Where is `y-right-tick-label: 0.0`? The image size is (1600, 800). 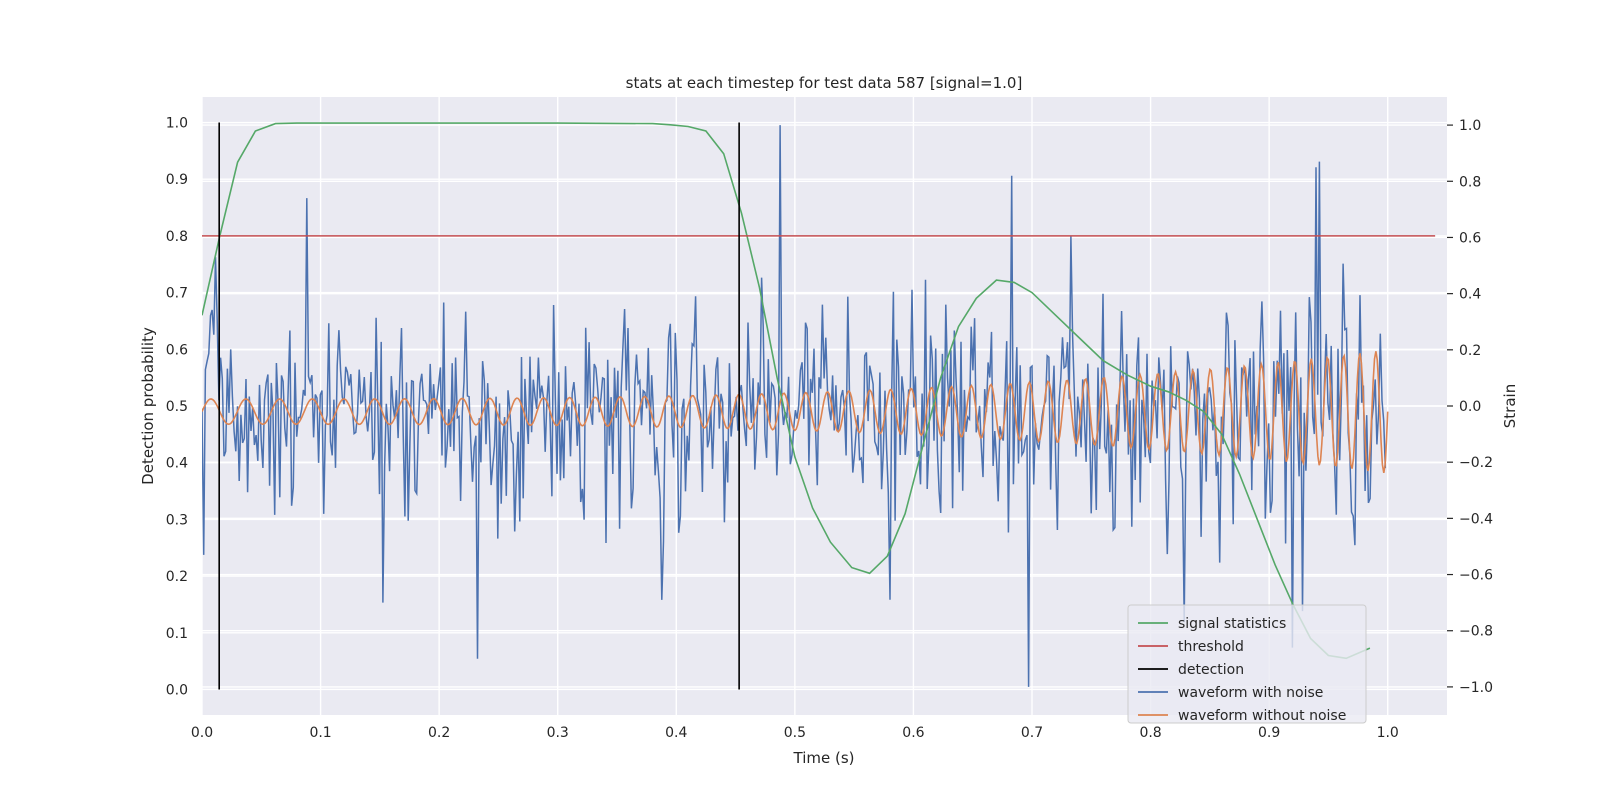 y-right-tick-label: 0.0 is located at coordinates (1470, 407).